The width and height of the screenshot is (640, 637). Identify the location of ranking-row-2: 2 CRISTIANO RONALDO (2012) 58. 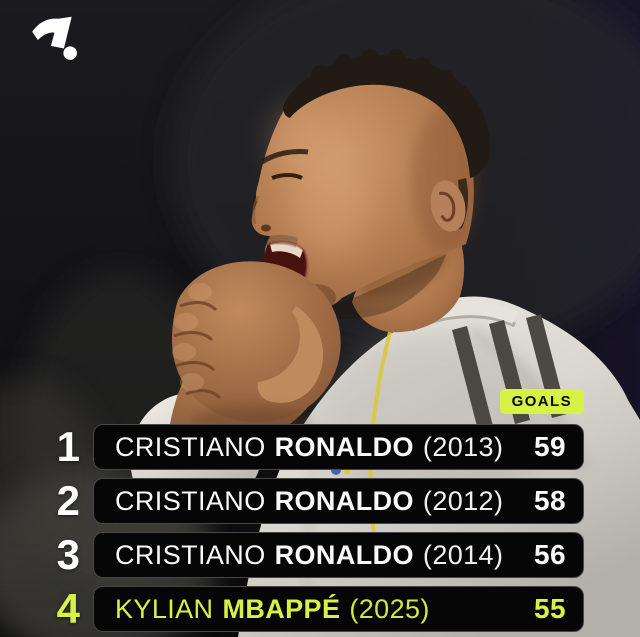
(320, 501).